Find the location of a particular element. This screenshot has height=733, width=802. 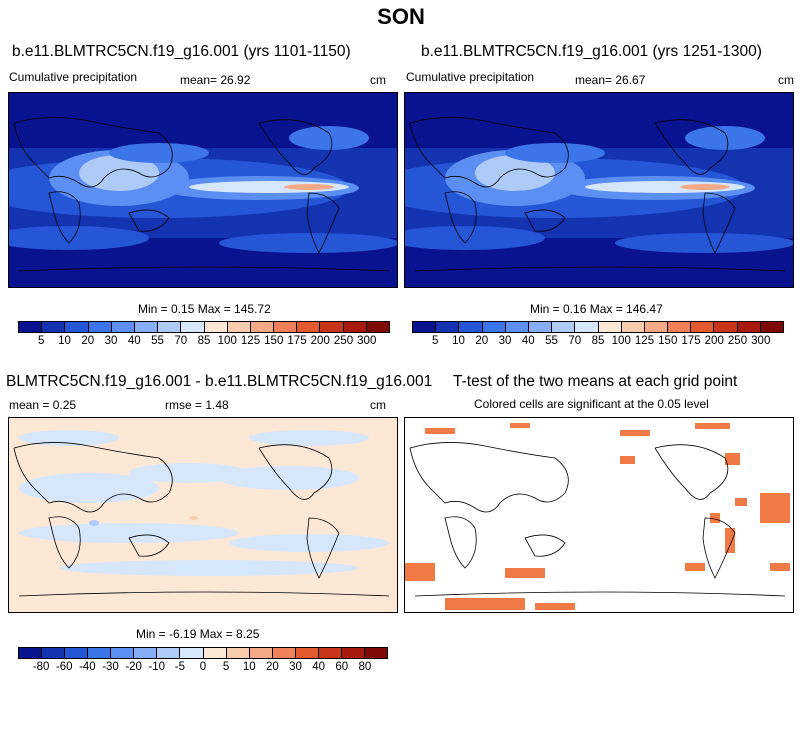

panel1-precip-map is located at coordinates (203, 190).